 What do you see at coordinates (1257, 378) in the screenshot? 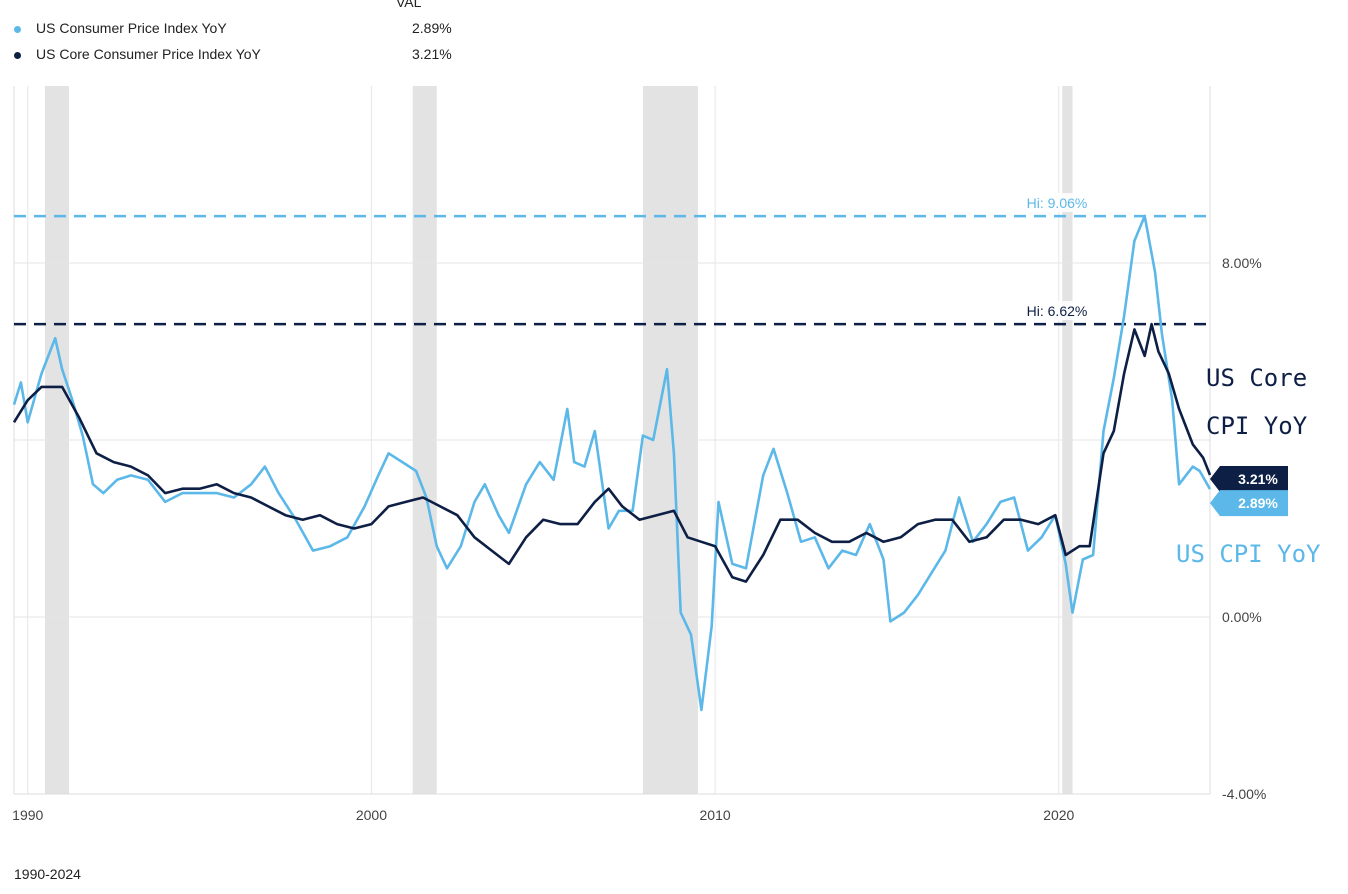
I see `annotation-core-line1: US Core` at bounding box center [1257, 378].